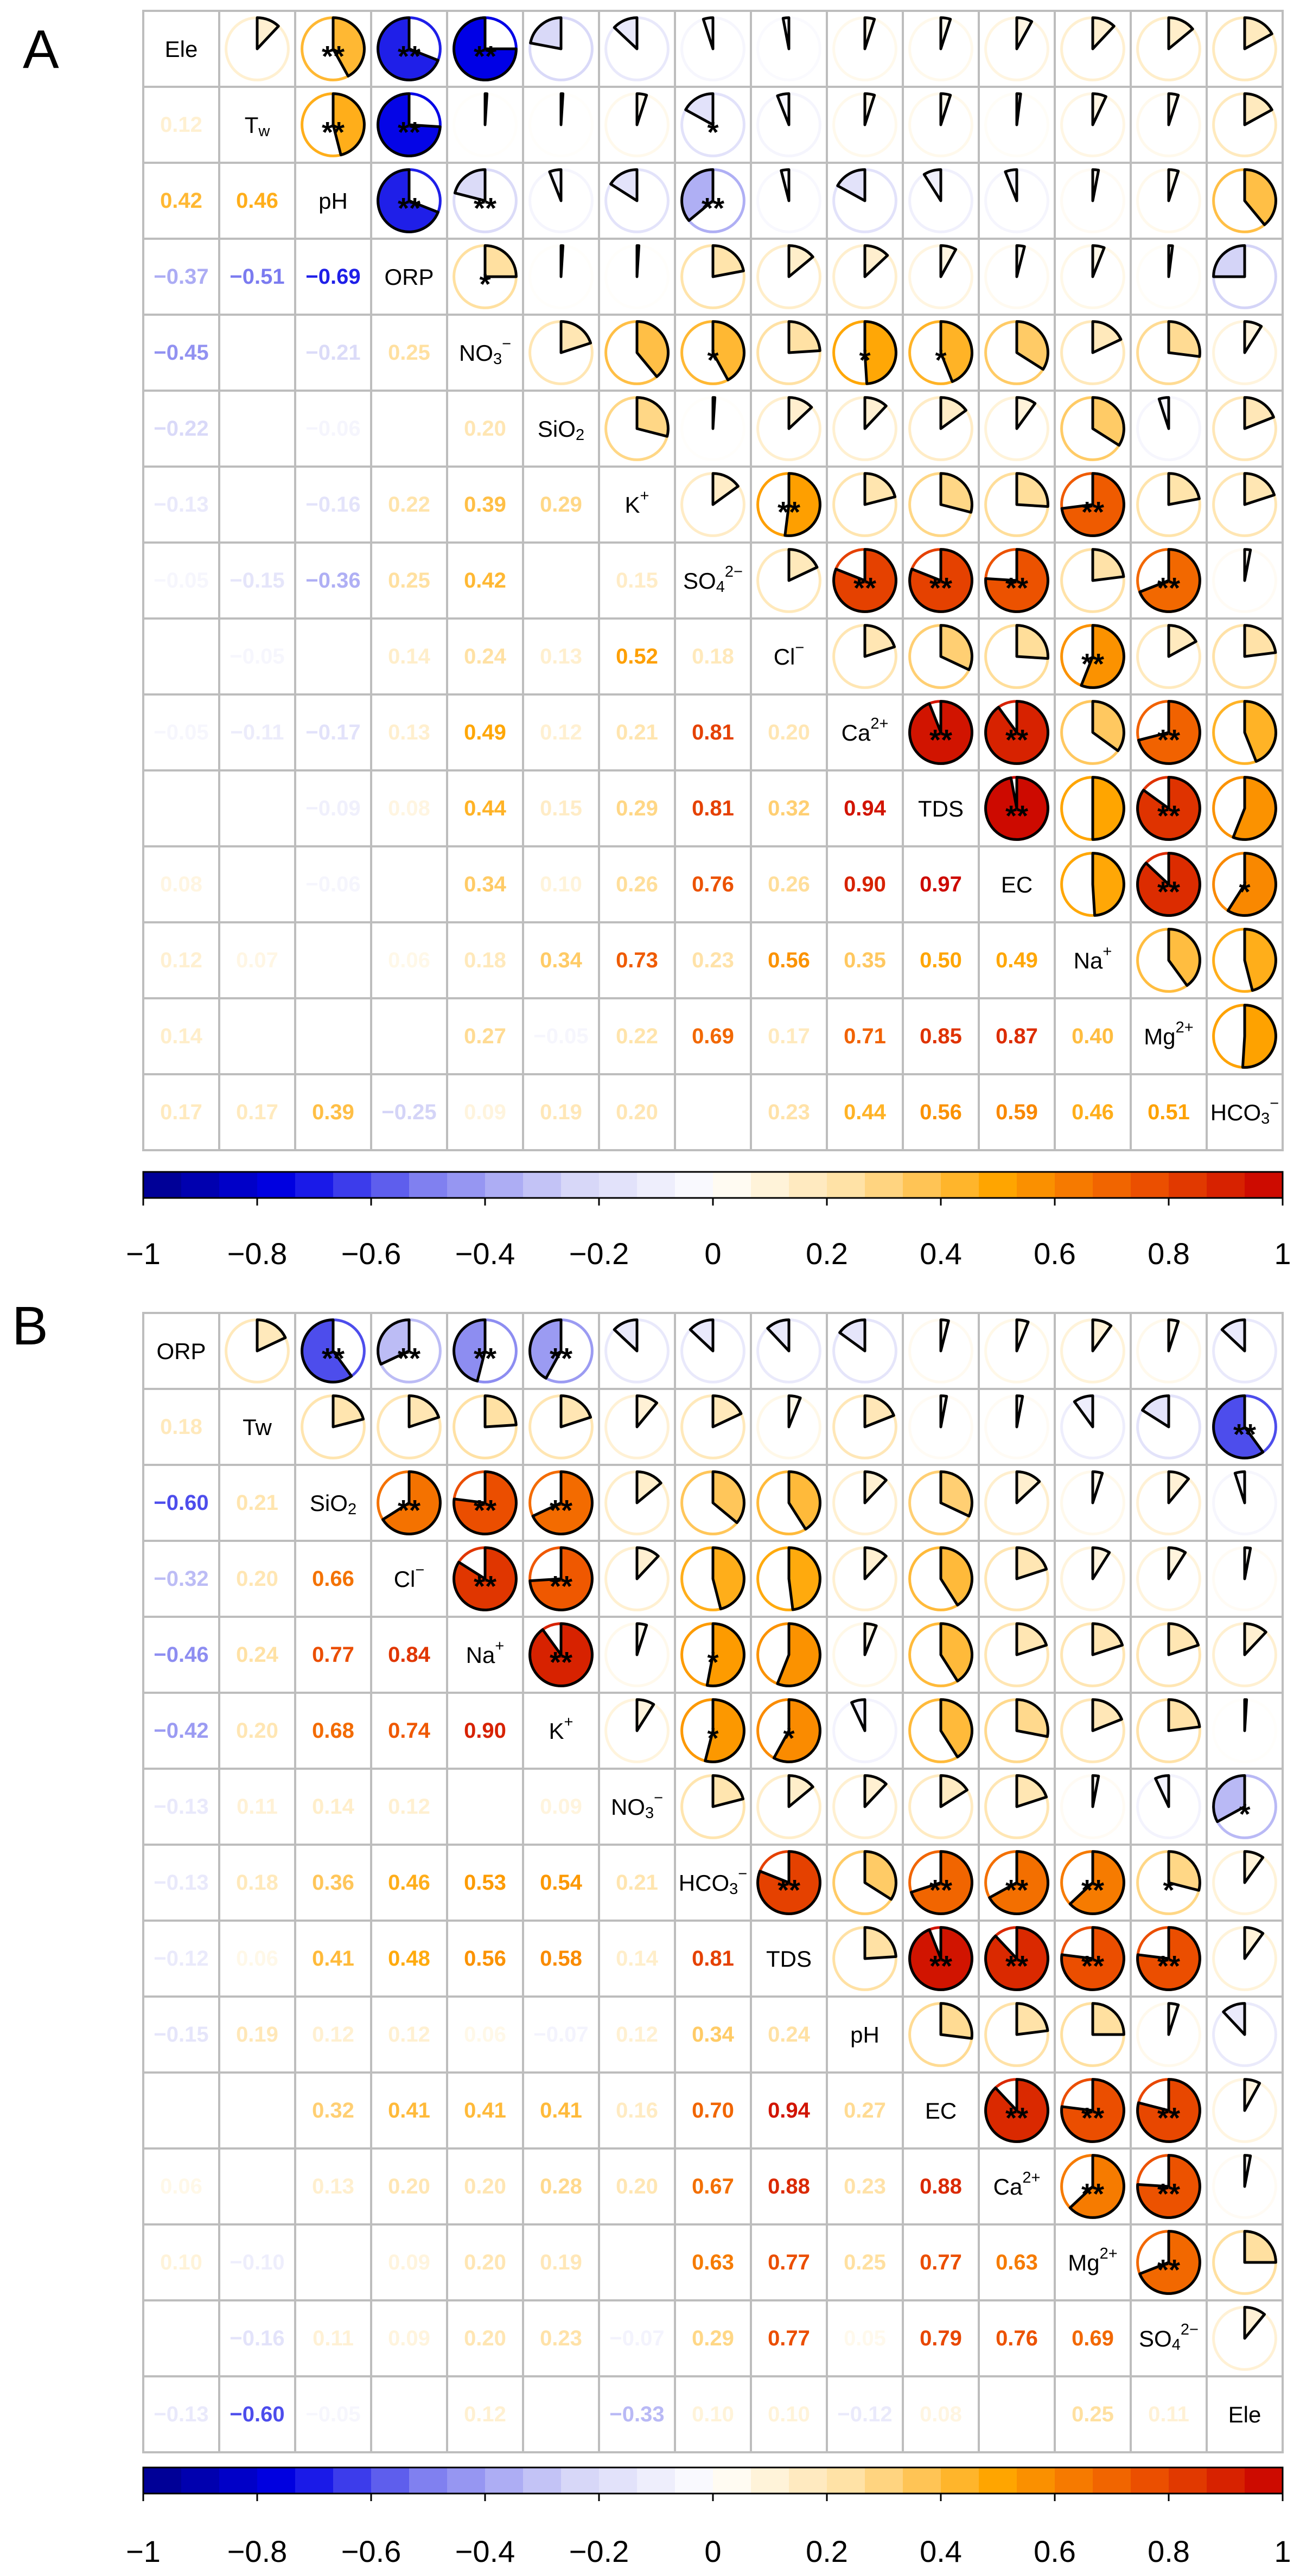  I want to click on variable-label: ORP, so click(181, 1351).